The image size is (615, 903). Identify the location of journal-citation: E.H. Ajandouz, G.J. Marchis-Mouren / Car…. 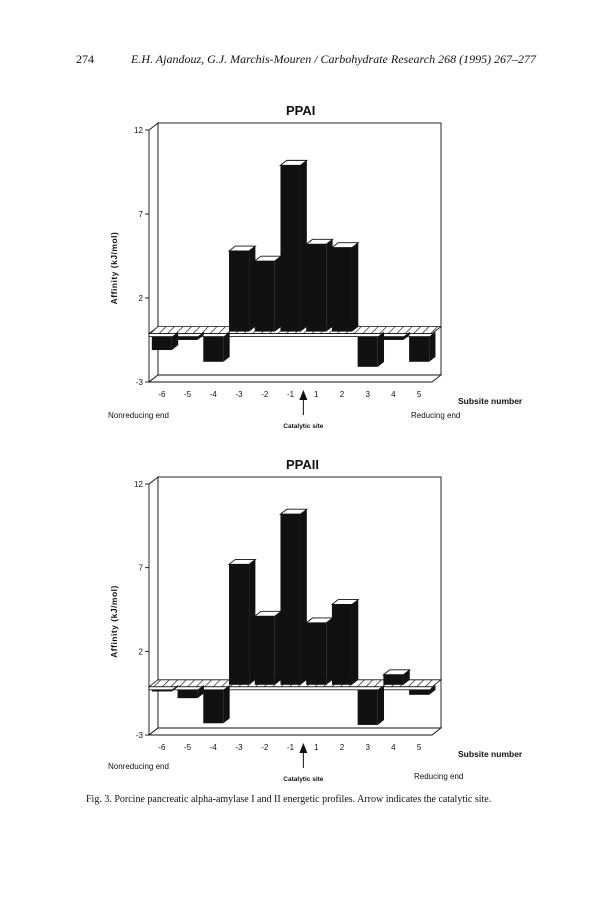
(334, 59).